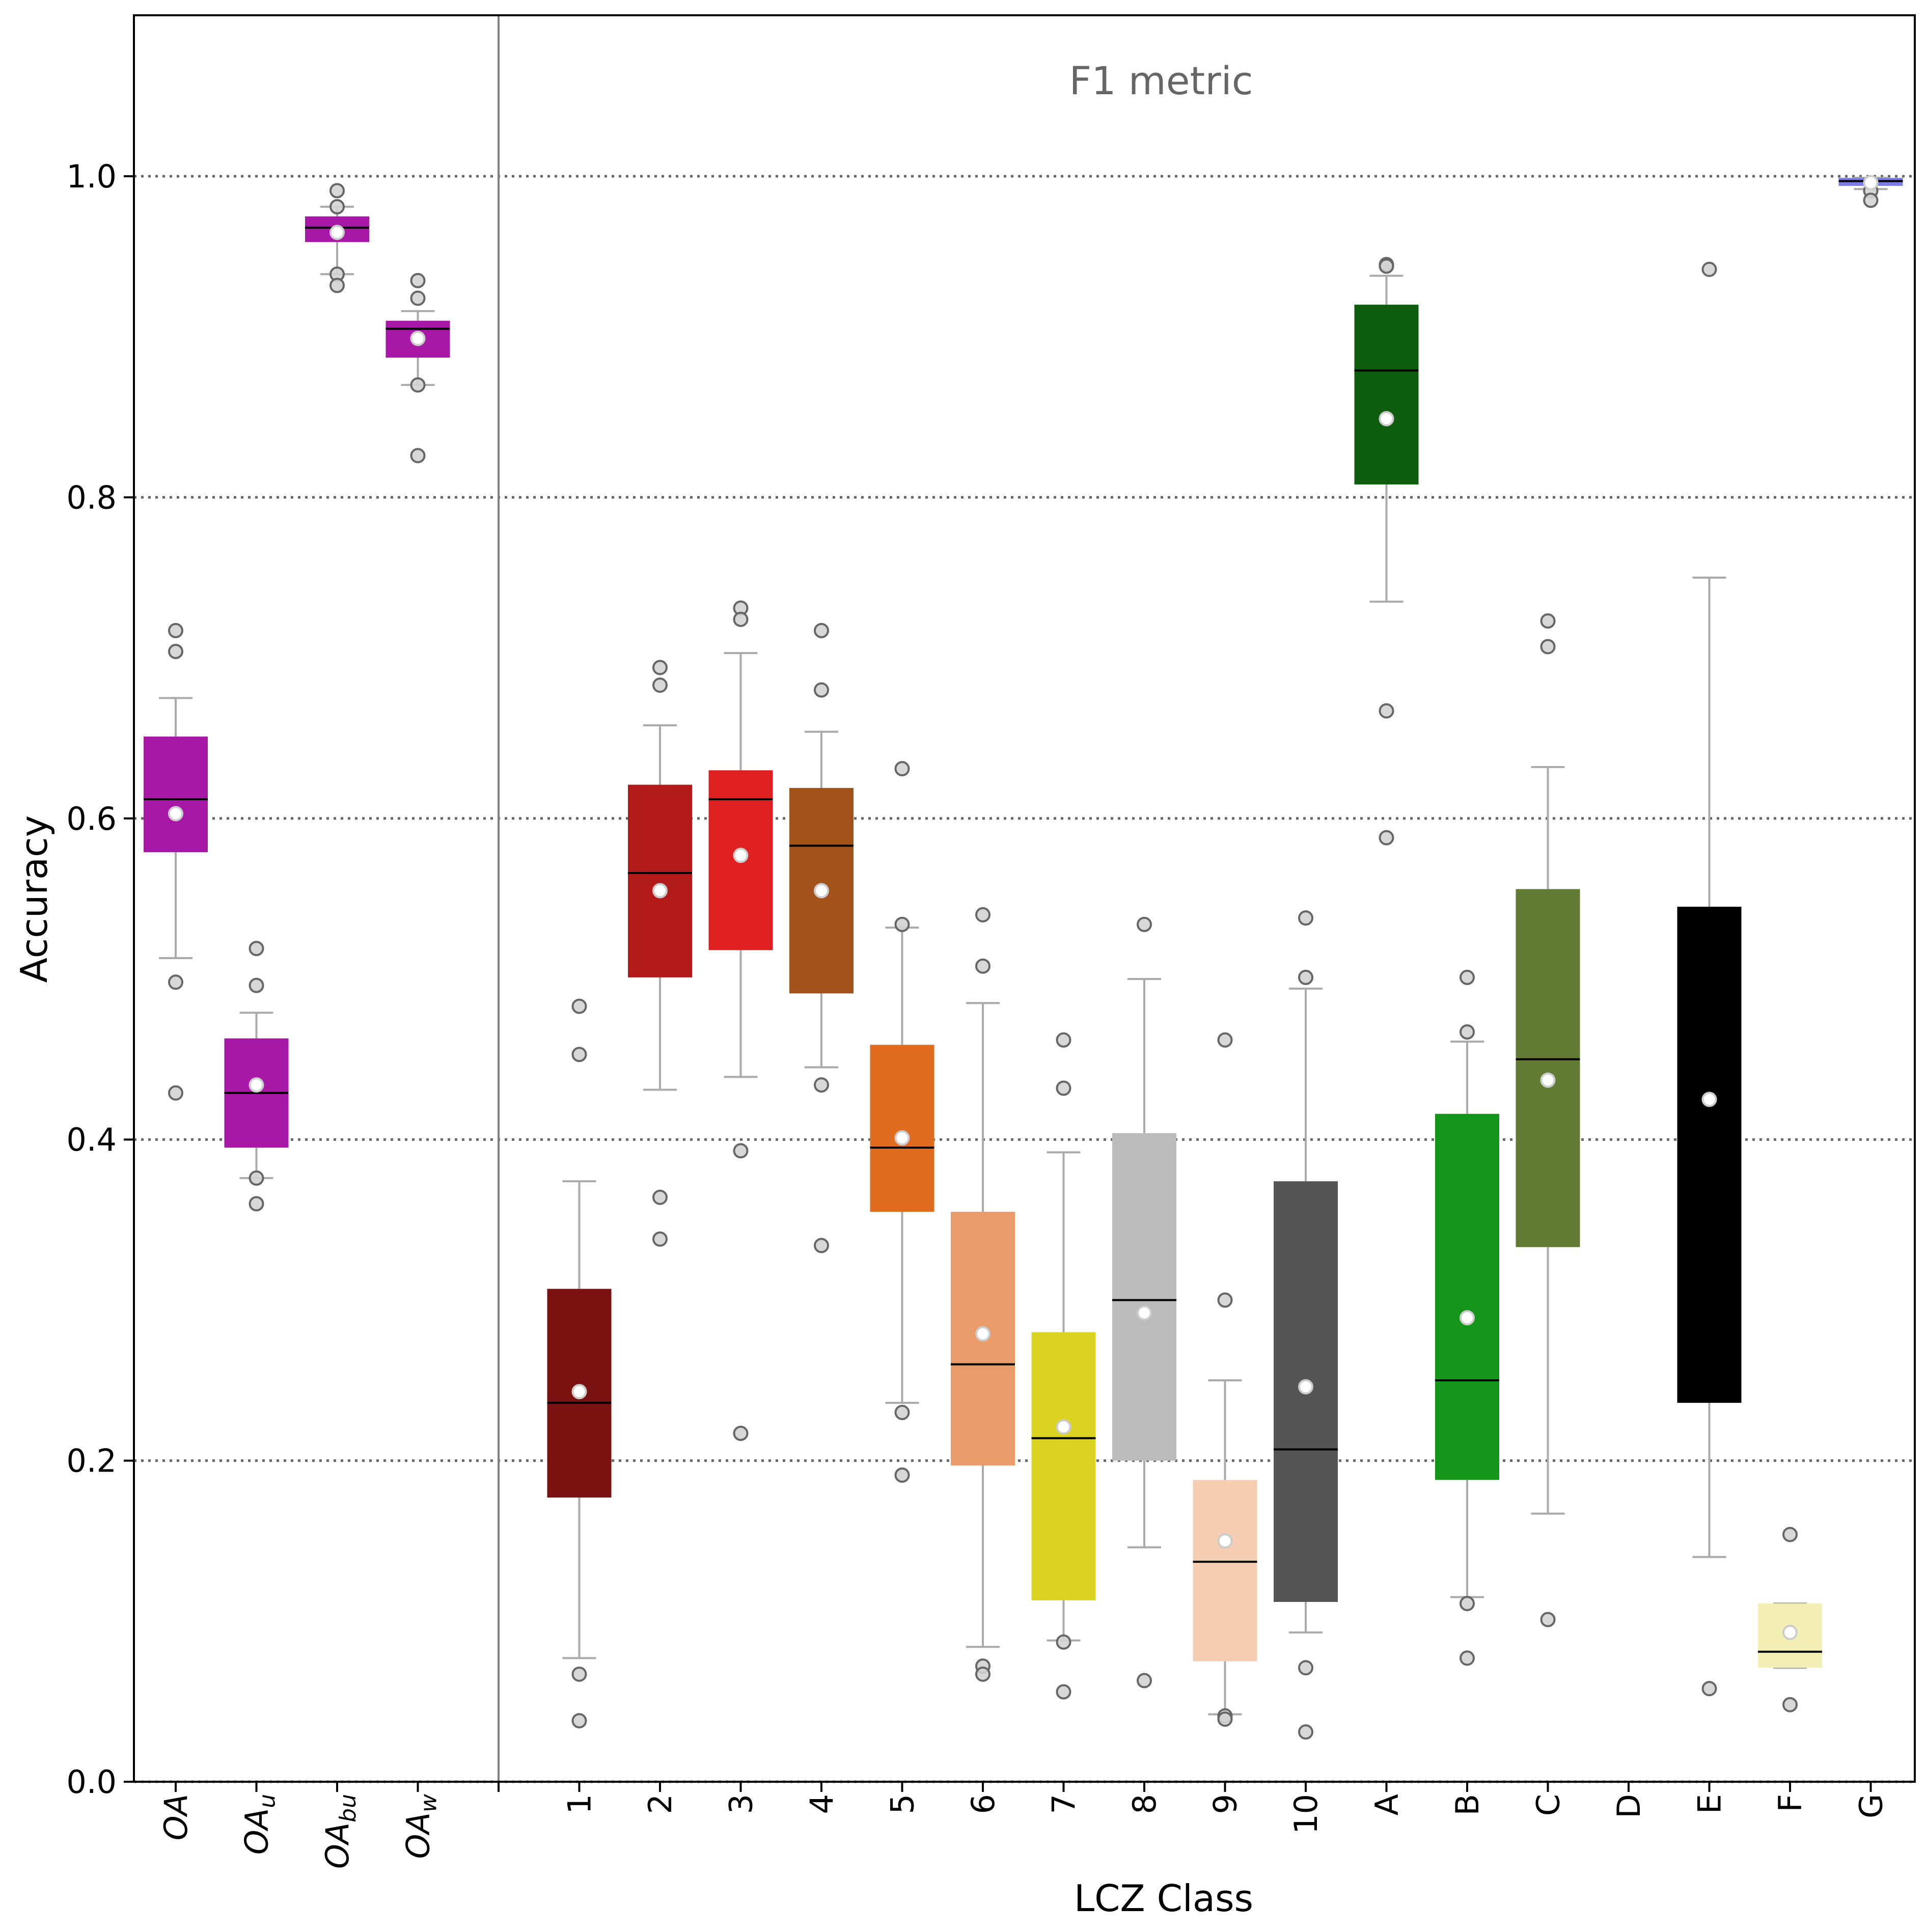 The height and width of the screenshot is (1932, 1926). I want to click on x-tick-label: 3, so click(741, 1804).